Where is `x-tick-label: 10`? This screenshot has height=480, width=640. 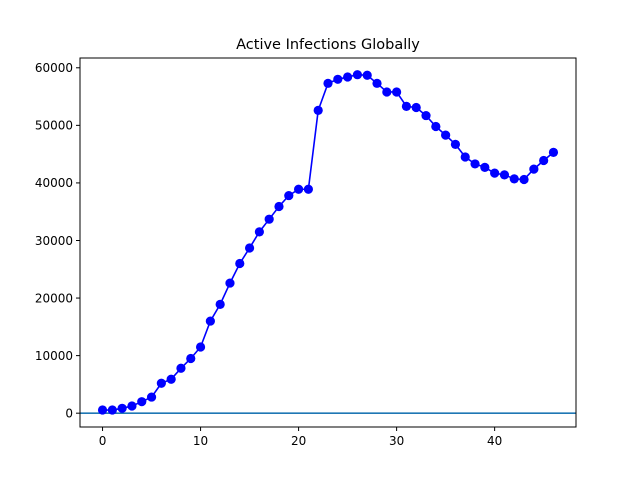
x-tick-label: 10 is located at coordinates (200, 441).